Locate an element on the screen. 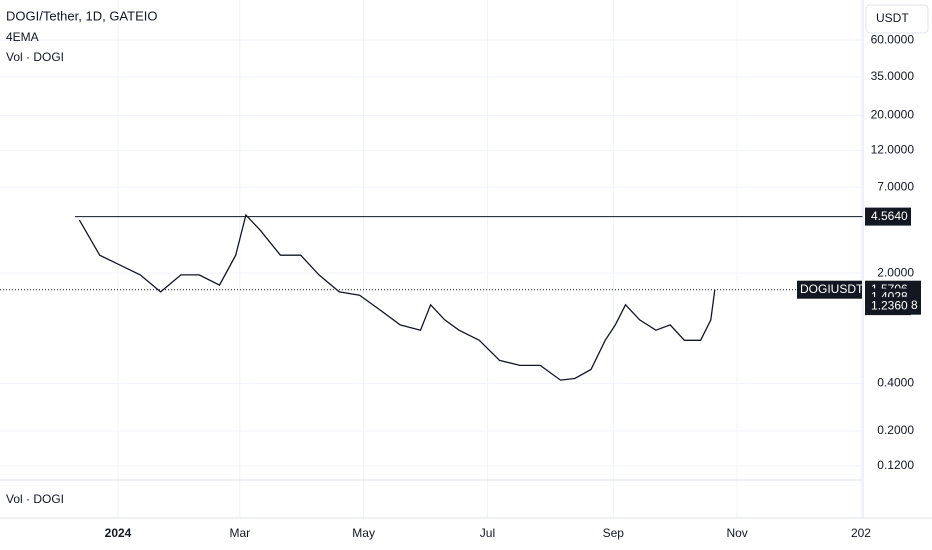 This screenshot has width=932, height=550. level-label: 1.2360 is located at coordinates (889, 305).